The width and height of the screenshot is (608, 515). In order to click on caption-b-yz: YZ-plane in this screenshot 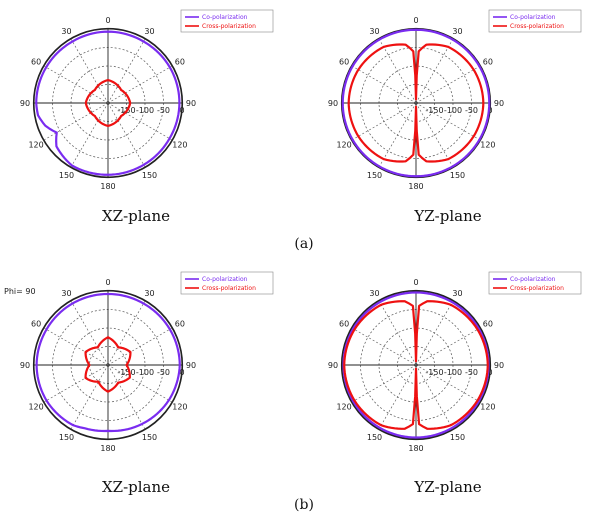, I will do `click(448, 487)`.